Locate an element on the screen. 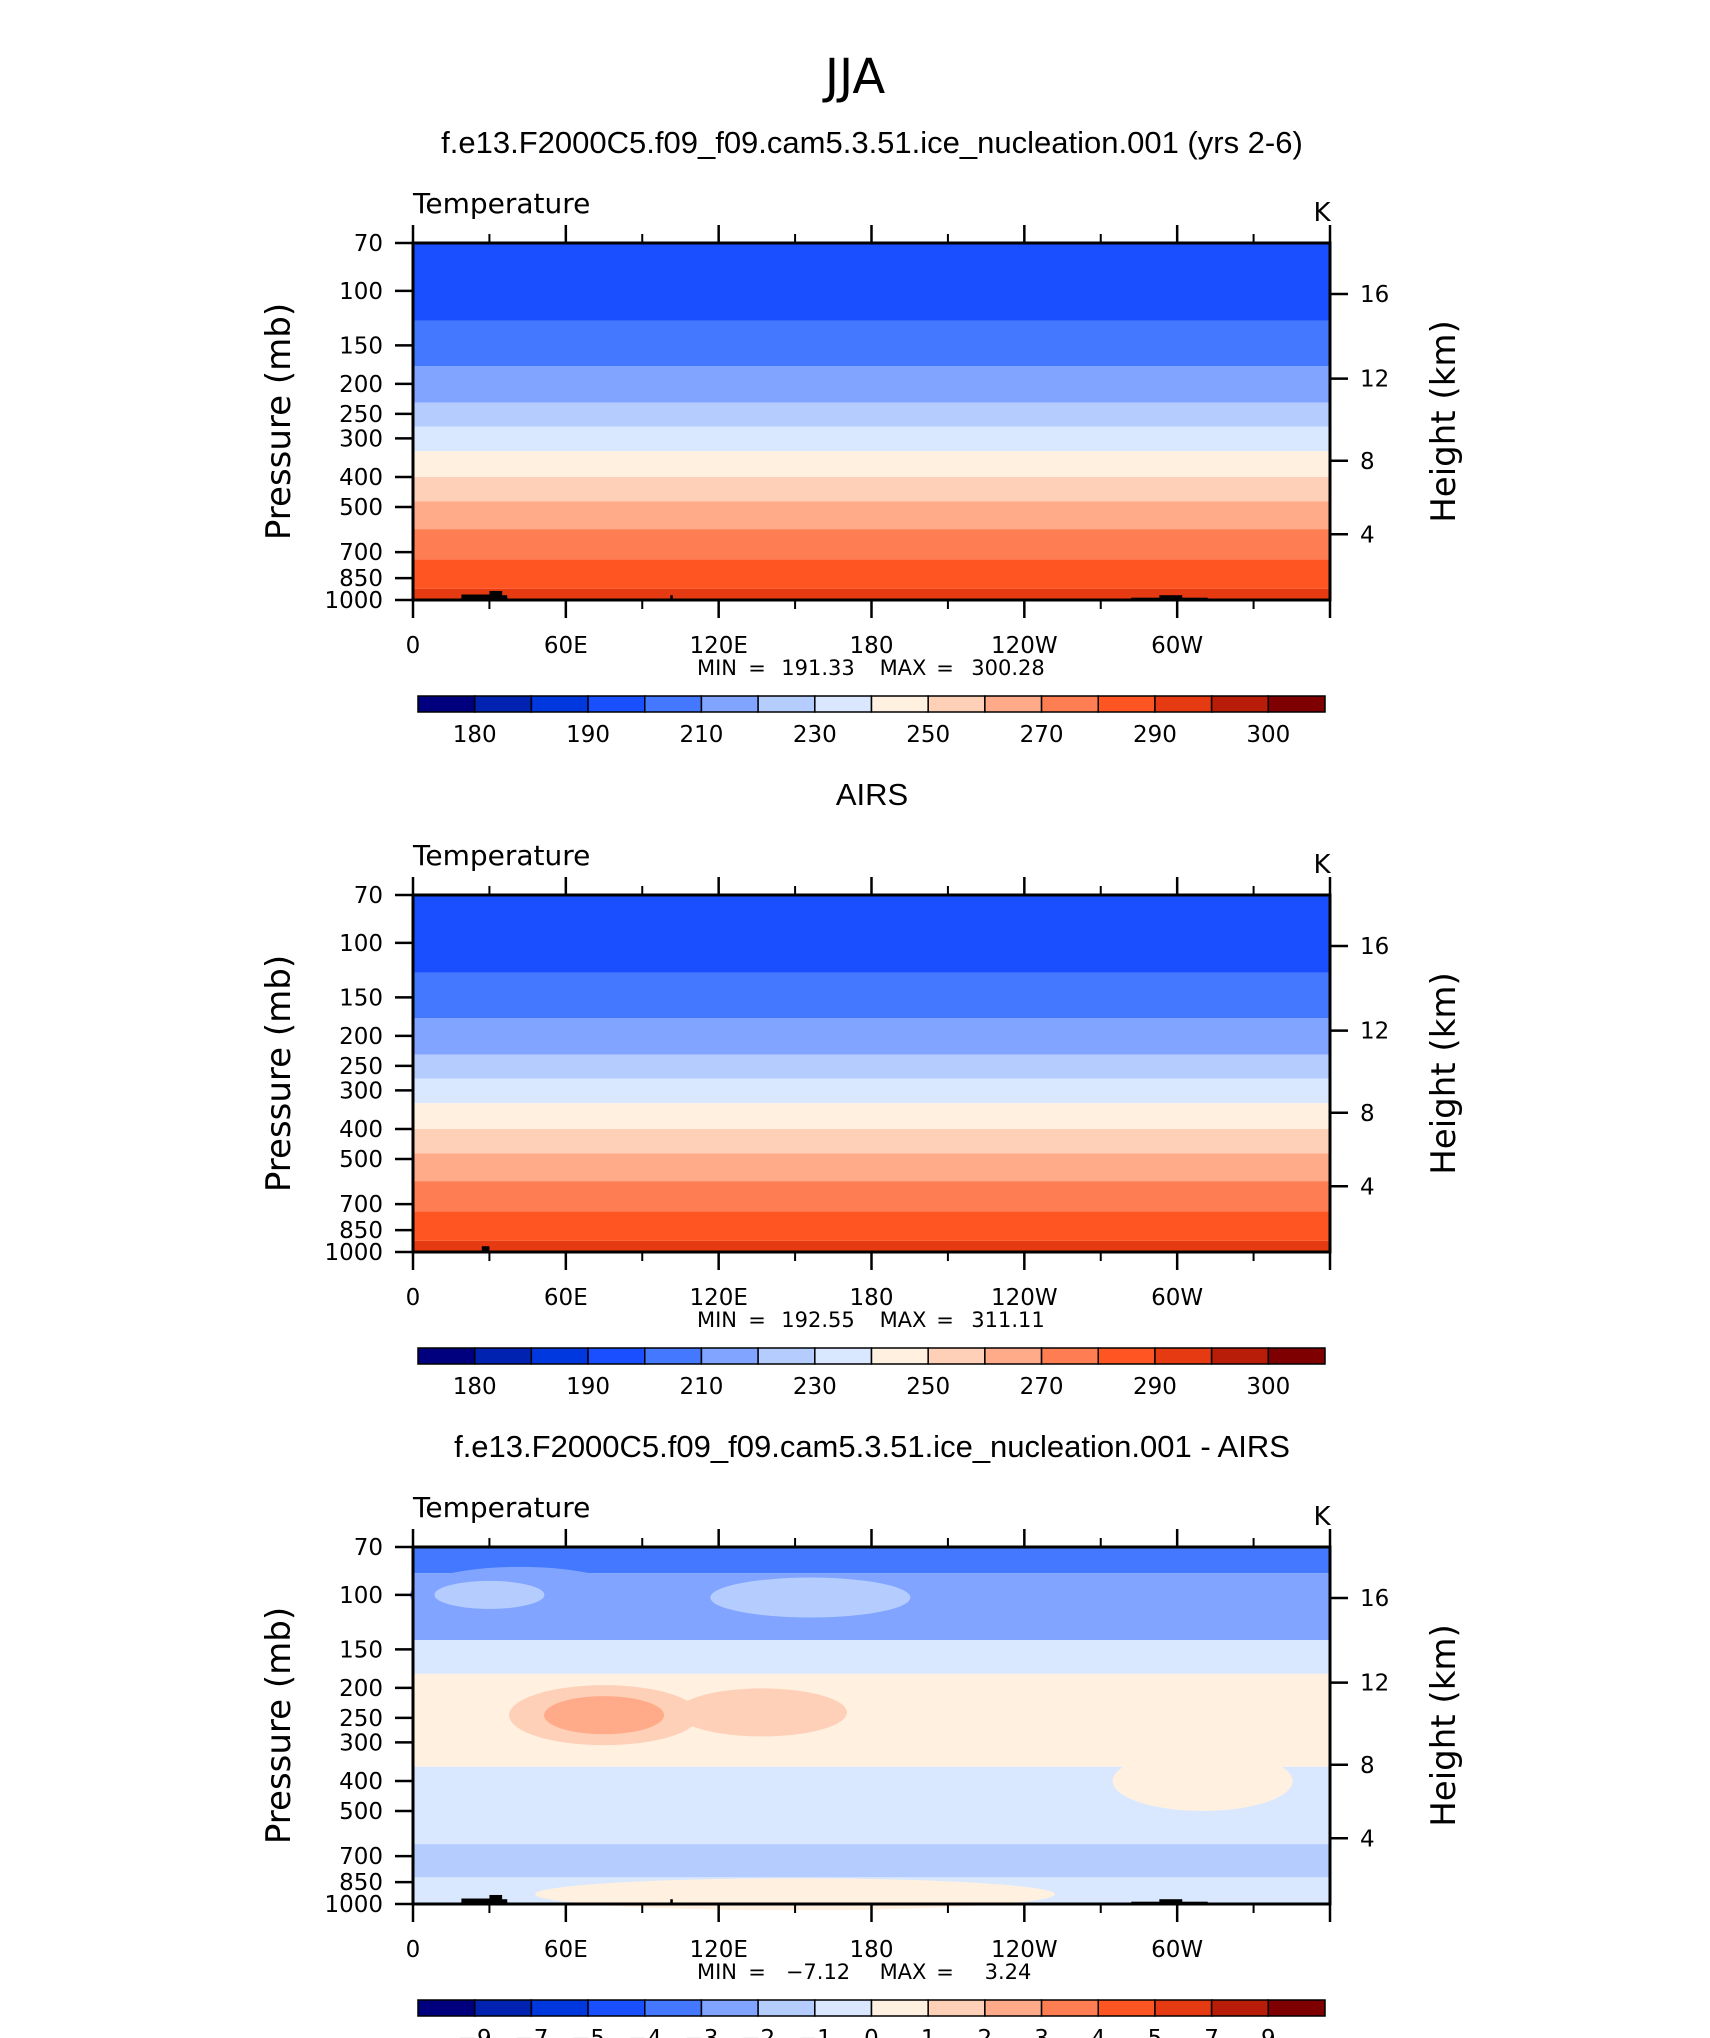 The image size is (1710, 2038). colorbar-tick-label: 3 is located at coordinates (1041, 2032).